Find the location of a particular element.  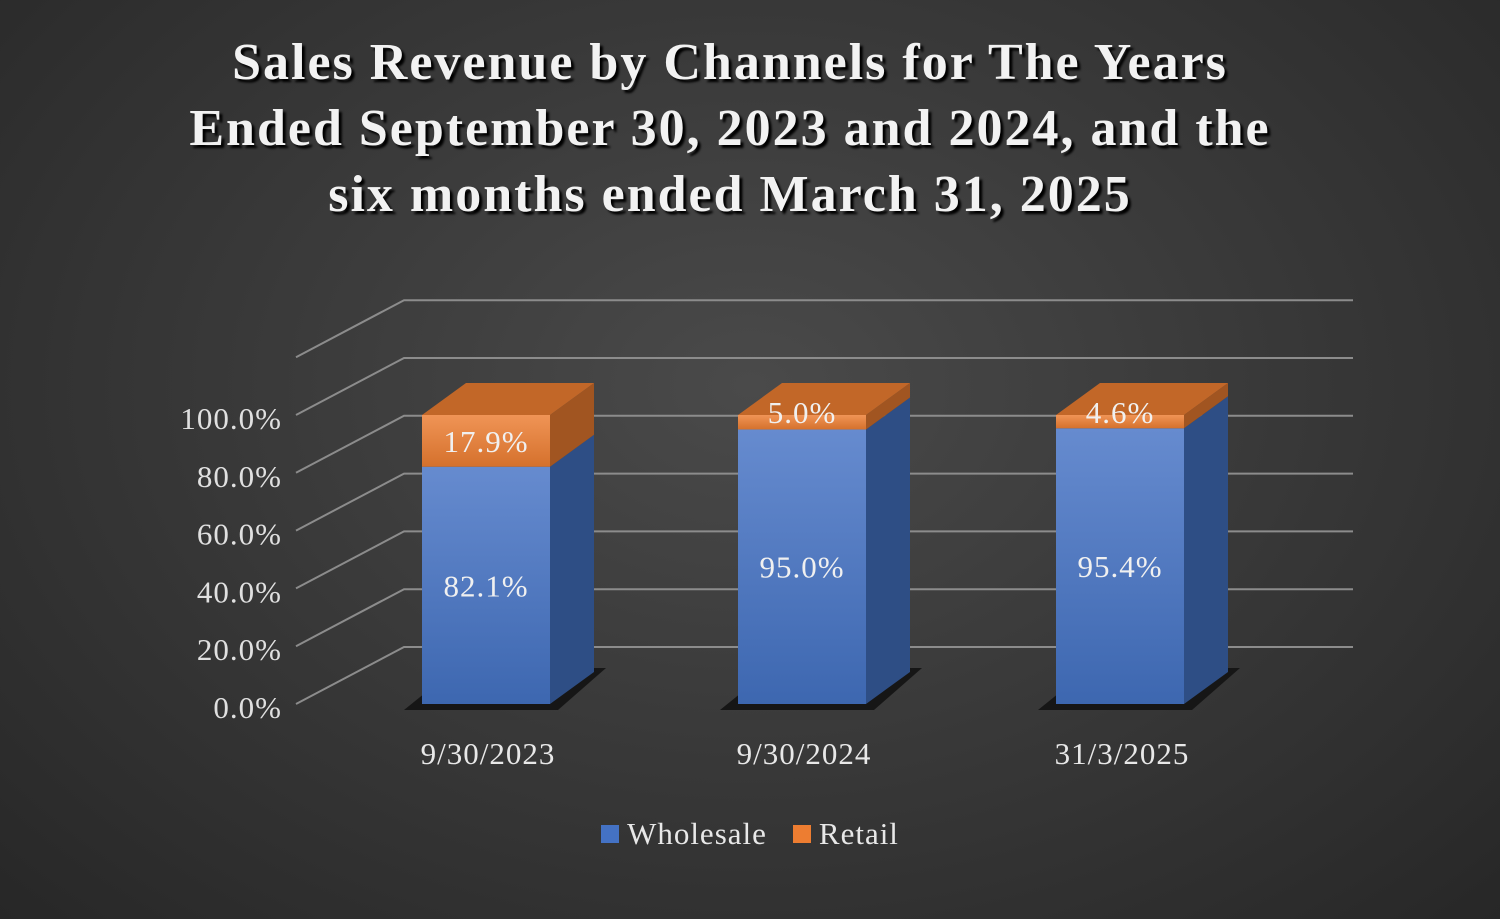

y-tick-label: 80.0% is located at coordinates (239, 476).